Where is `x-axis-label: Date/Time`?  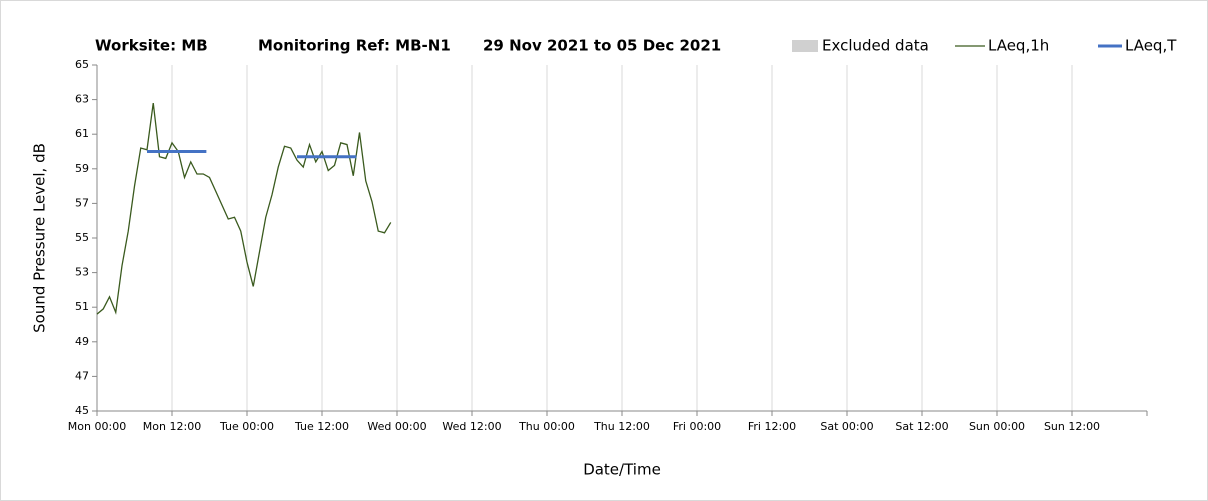 x-axis-label: Date/Time is located at coordinates (622, 470).